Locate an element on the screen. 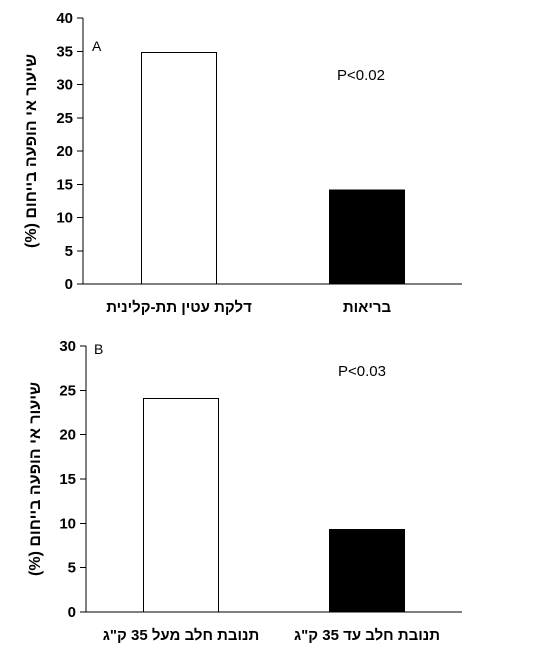 This screenshot has width=546, height=645. panel-label: A is located at coordinates (97, 46).